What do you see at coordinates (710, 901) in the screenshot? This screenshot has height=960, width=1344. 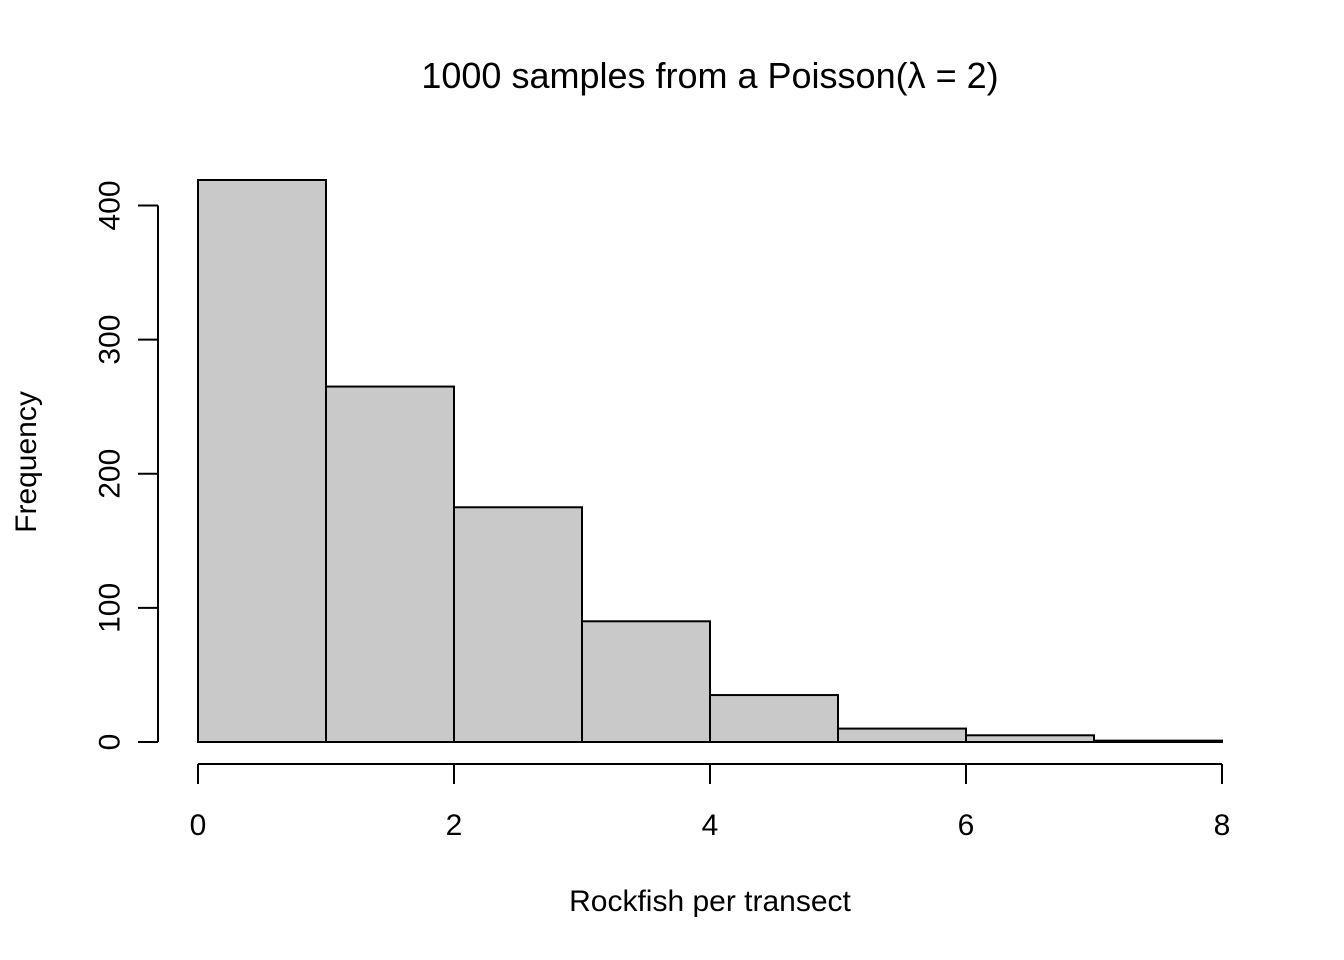 I see `x-axis-label: Rockfish per transect` at bounding box center [710, 901].